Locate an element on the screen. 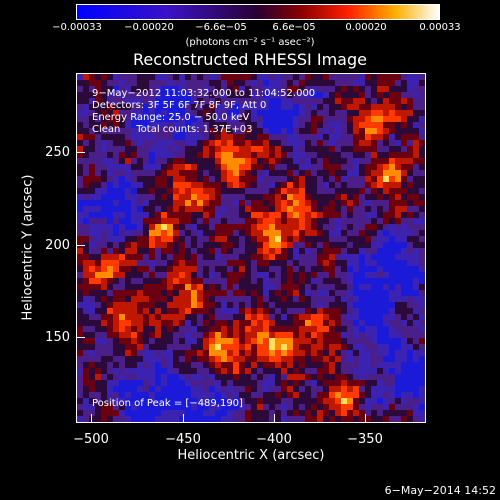 The height and width of the screenshot is (500, 500). info-peak-position: Position of Peak = [−489,190] is located at coordinates (167, 403).